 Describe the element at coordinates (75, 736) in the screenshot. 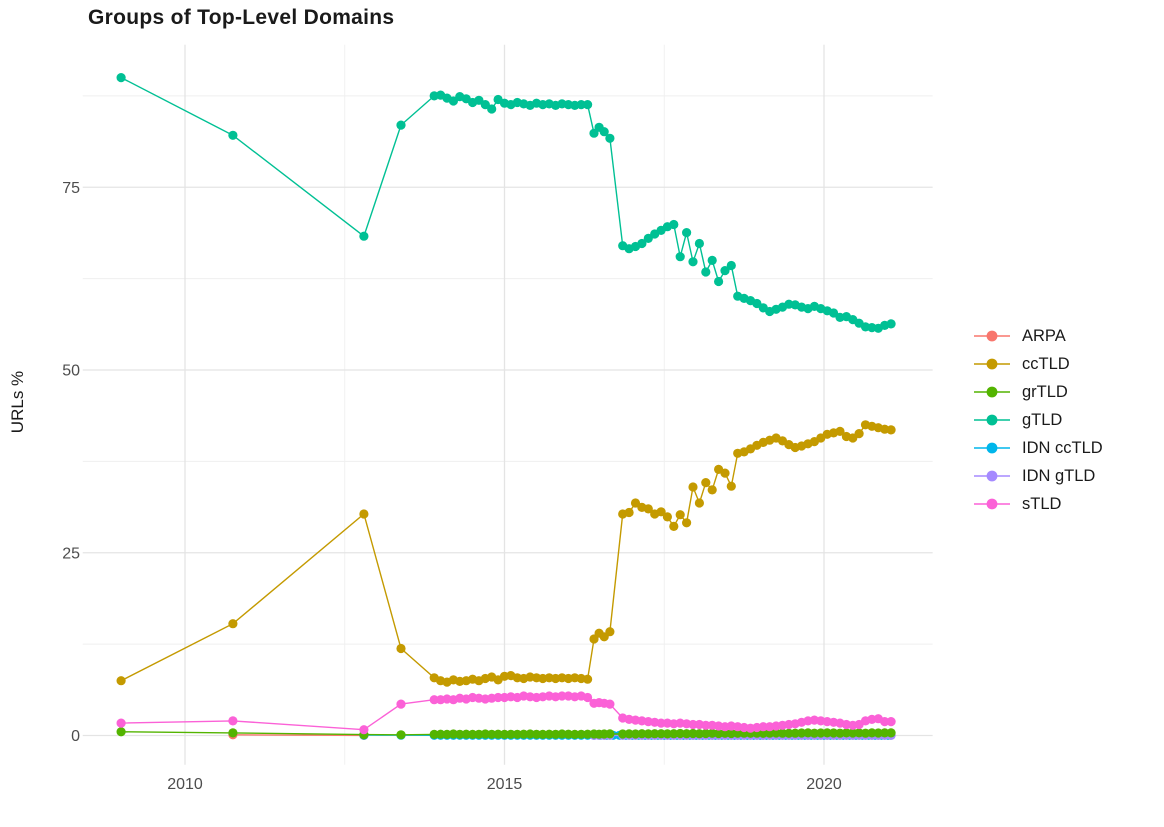

I see `y-tick-label: 0` at that location.